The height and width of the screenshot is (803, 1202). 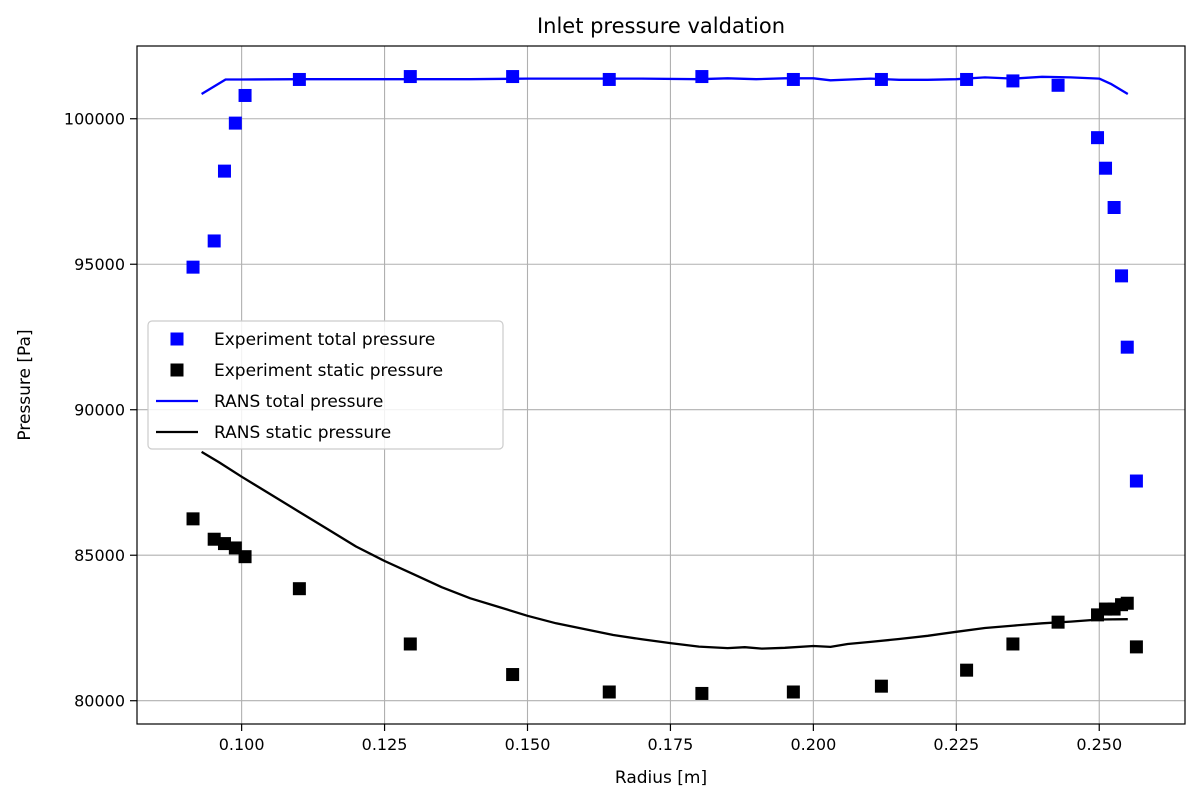 What do you see at coordinates (813, 744) in the screenshot?
I see `x-tick-label: 0.200` at bounding box center [813, 744].